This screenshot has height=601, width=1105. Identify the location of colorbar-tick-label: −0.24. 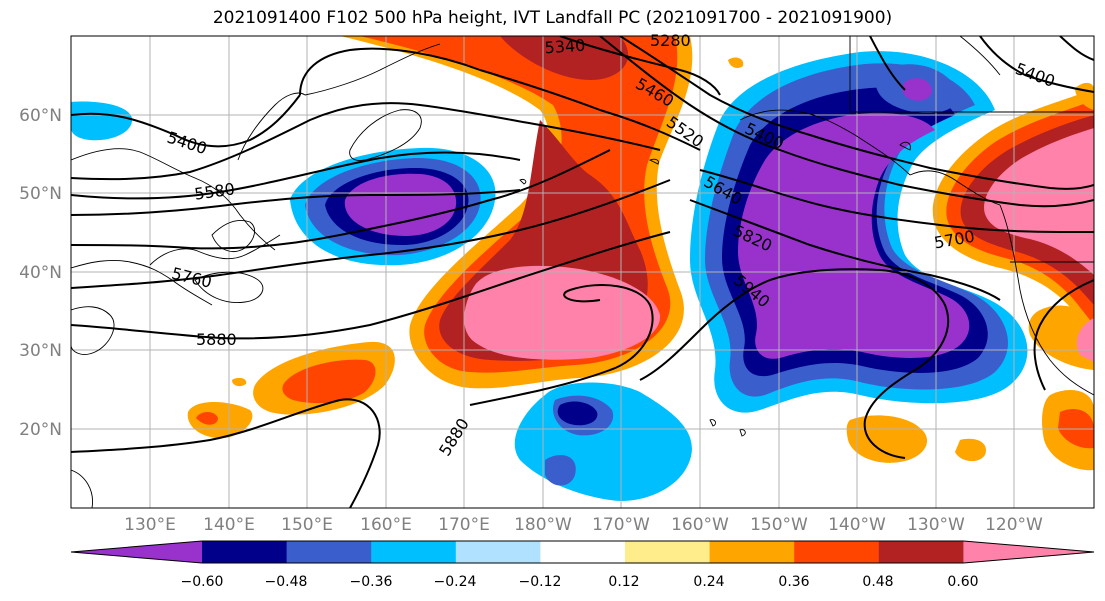
(455, 582).